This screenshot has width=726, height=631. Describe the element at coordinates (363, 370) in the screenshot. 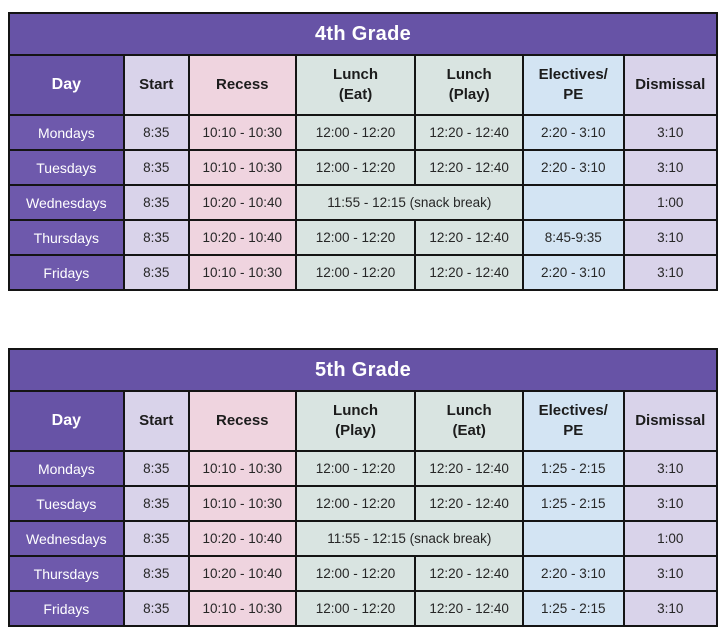

I see `table-title: 5th Grade` at that location.